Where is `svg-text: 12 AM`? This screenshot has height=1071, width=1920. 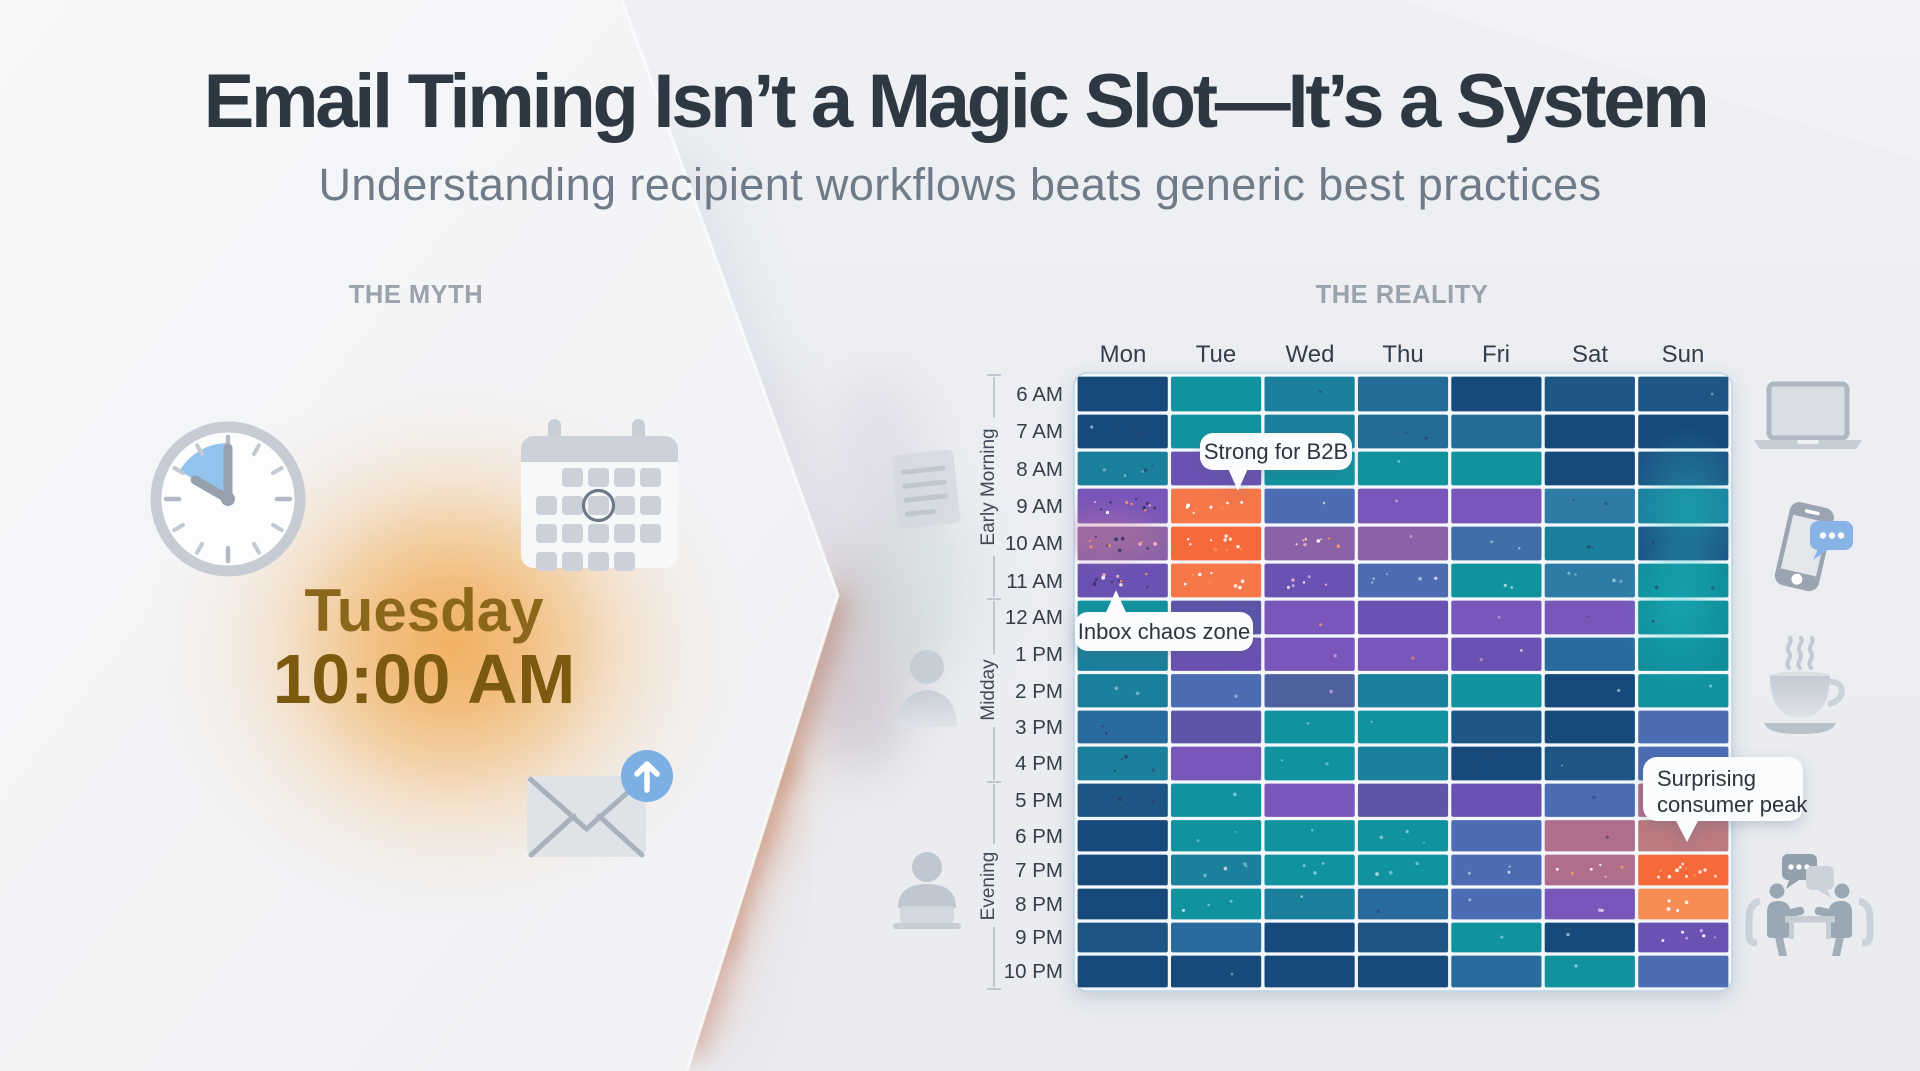
svg-text: 12 AM is located at coordinates (1034, 617).